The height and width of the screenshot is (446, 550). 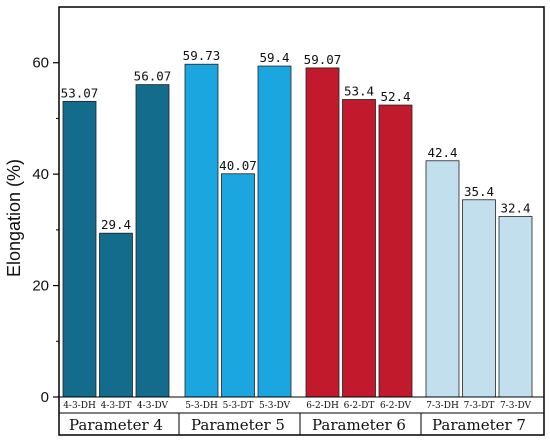 What do you see at coordinates (79, 406) in the screenshot?
I see `category-label: 4-3-DH` at bounding box center [79, 406].